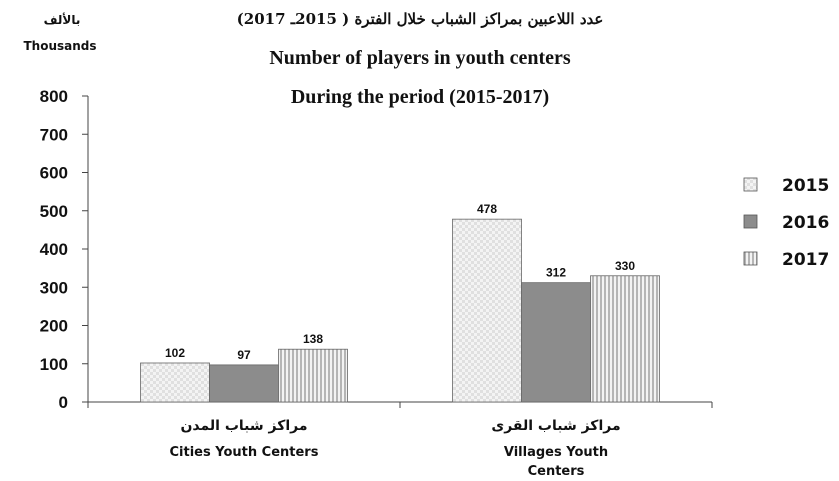 This screenshot has height=481, width=839. I want to click on y-tick-label: 200, so click(54, 326).